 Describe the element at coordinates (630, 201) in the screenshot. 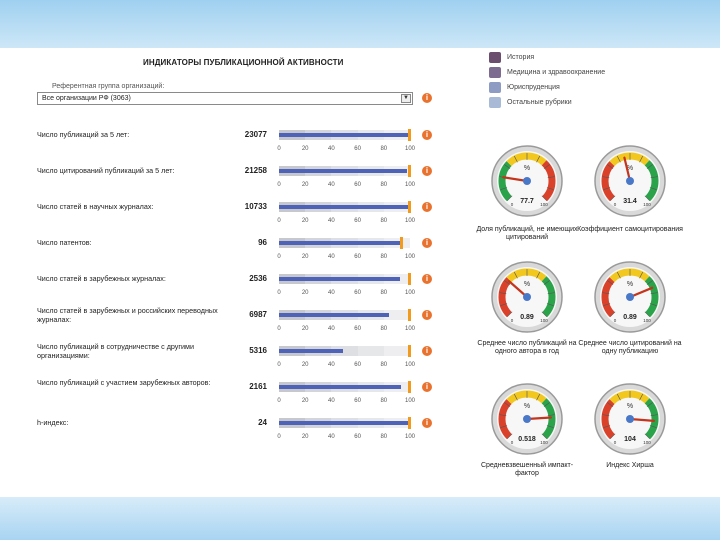

I see `gauge-value: 31.4` at that location.